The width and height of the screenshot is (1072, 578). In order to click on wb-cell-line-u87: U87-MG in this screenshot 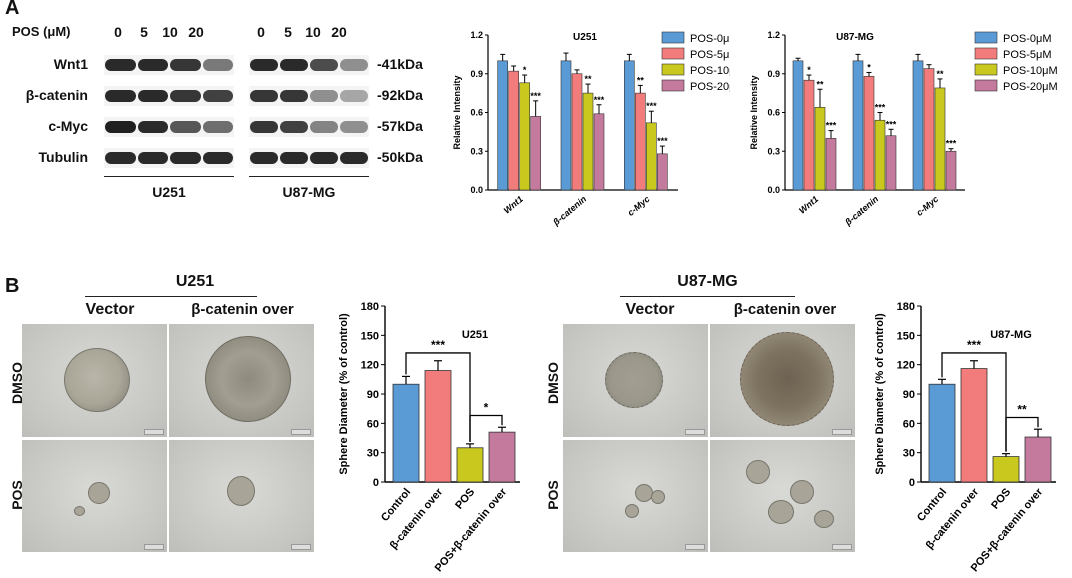, I will do `click(309, 192)`.